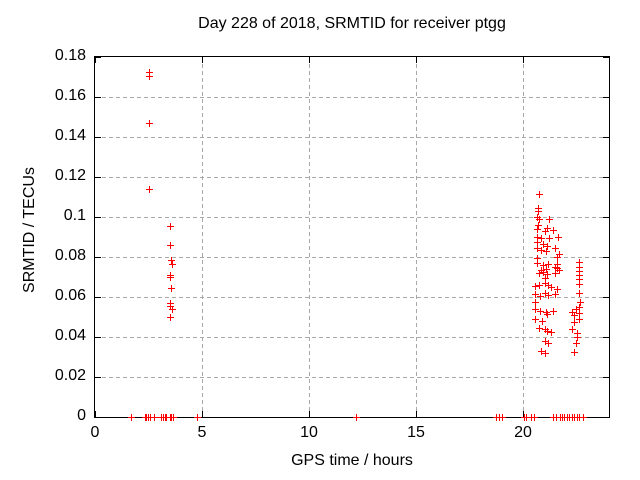 This screenshot has width=640, height=480. I want to click on x-tick-label: 20, so click(523, 432).